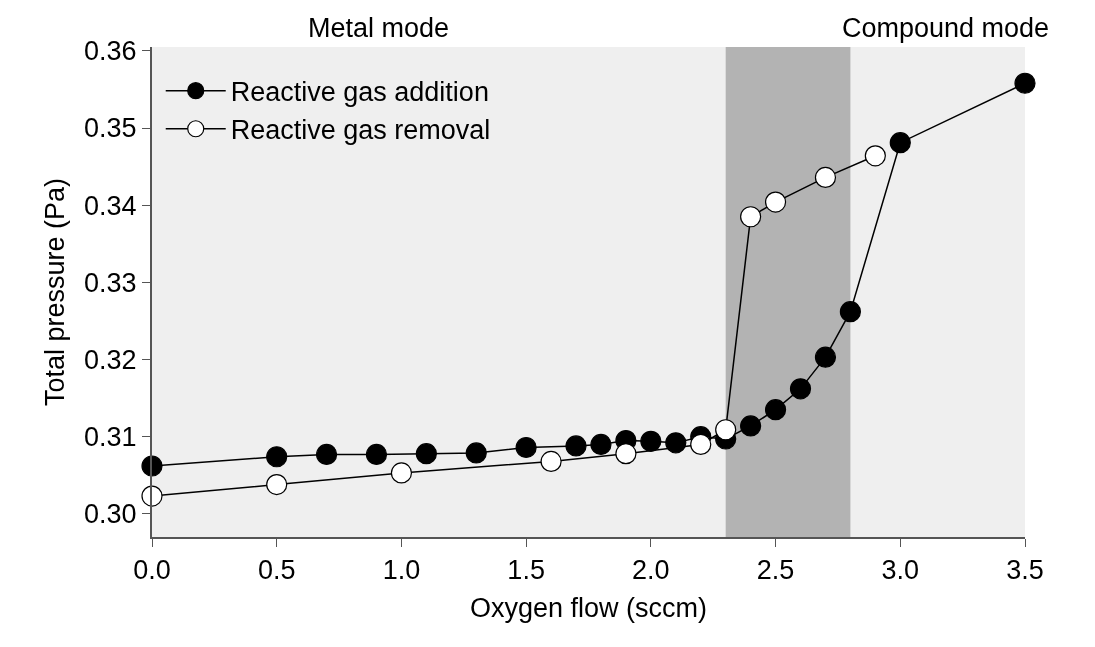 The image size is (1095, 647). I want to click on x-tick-label: 0.5, so click(276, 570).